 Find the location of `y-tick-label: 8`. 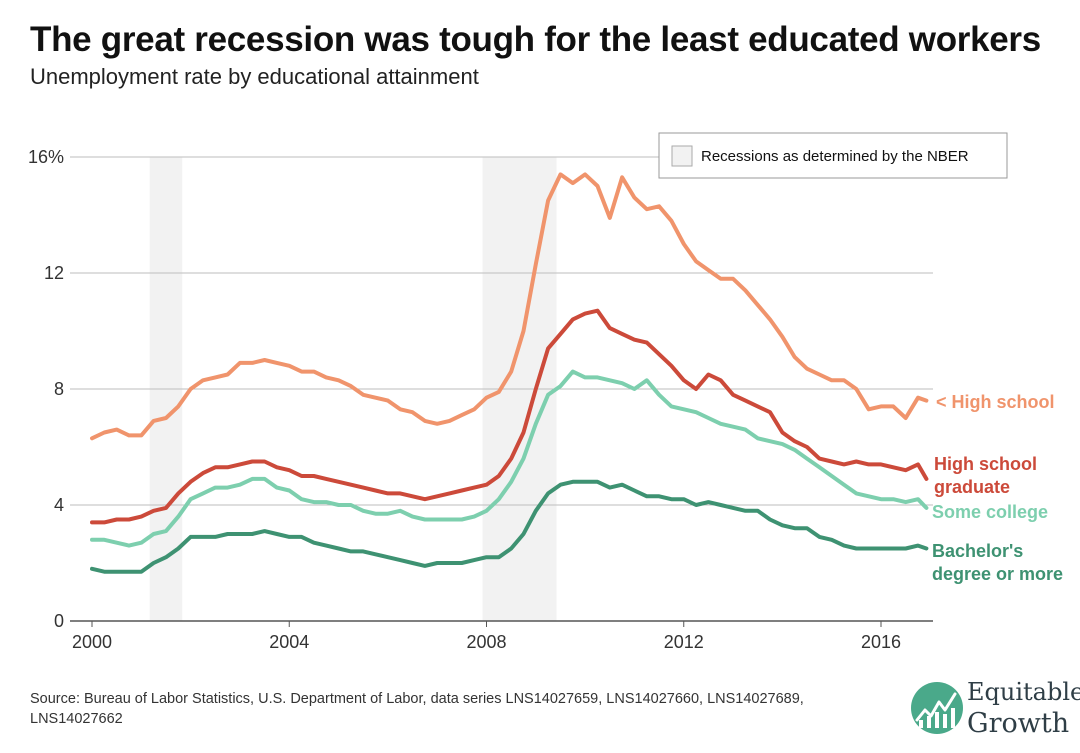

y-tick-label: 8 is located at coordinates (59, 389).